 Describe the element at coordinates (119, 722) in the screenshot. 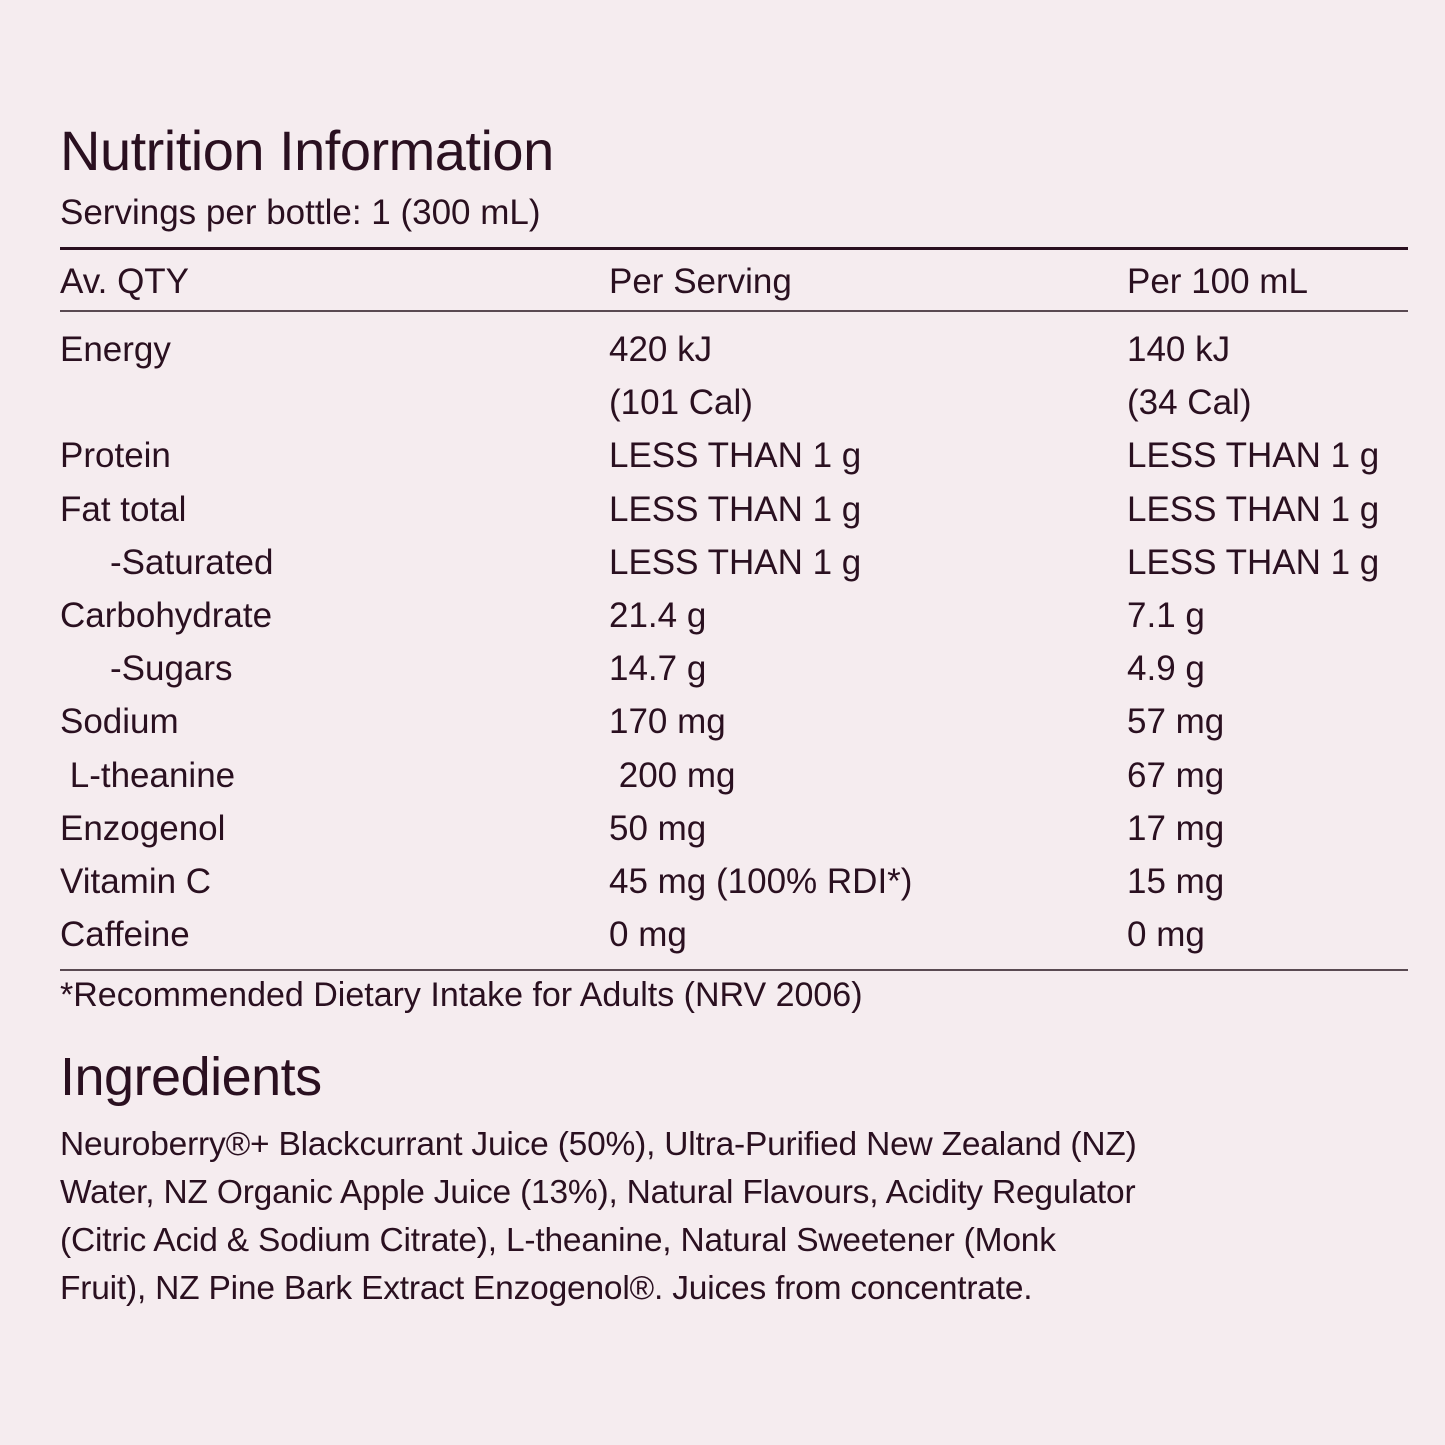

I see `nutrient-name: Sodium` at that location.